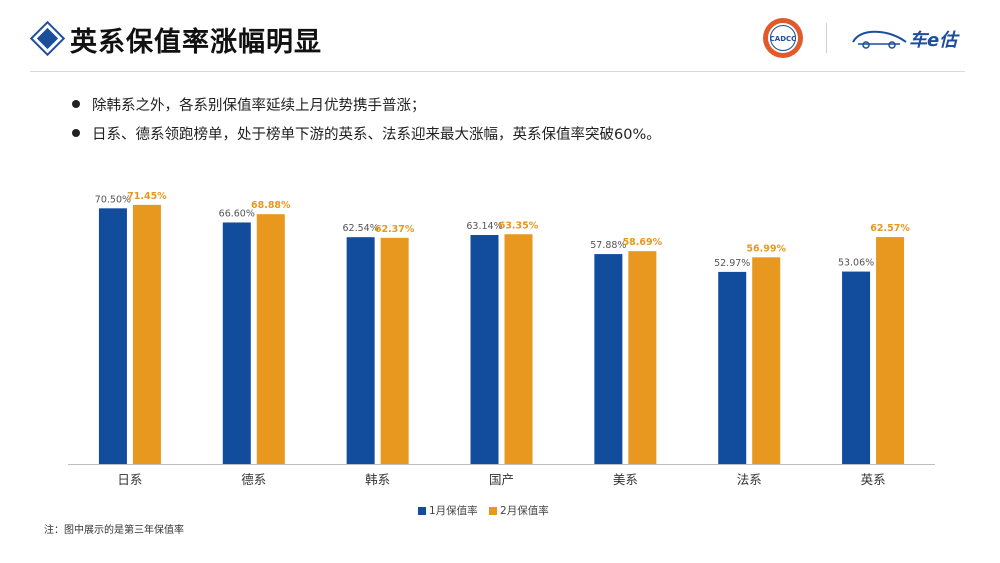 This screenshot has width=1000, height=563. Describe the element at coordinates (237, 213) in the screenshot. I see `data-label: 66.60%` at that location.